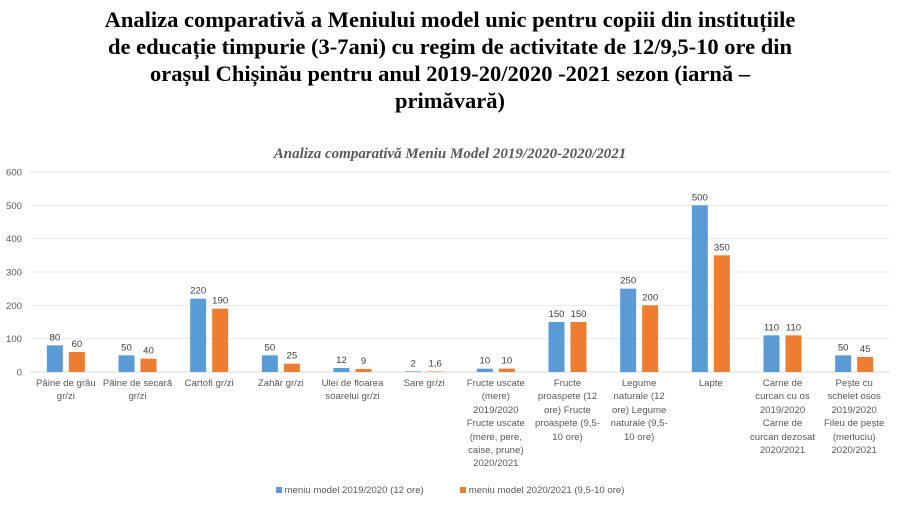  Describe the element at coordinates (14, 173) in the screenshot. I see `y-tick-label: 600` at that location.